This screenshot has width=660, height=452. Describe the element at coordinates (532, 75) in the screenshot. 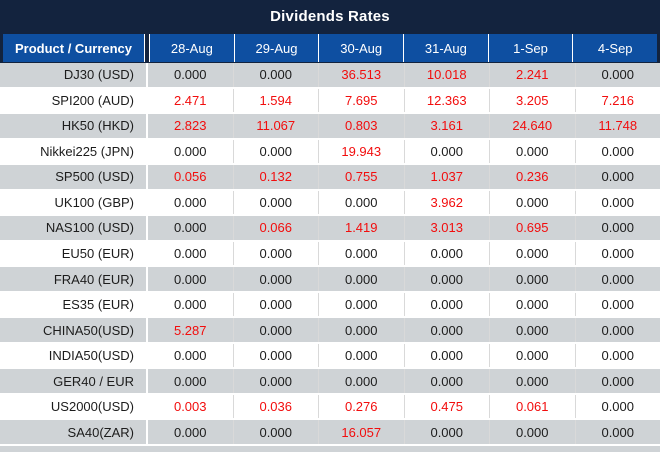

I see `dividend-value-cell: 2.241` at that location.